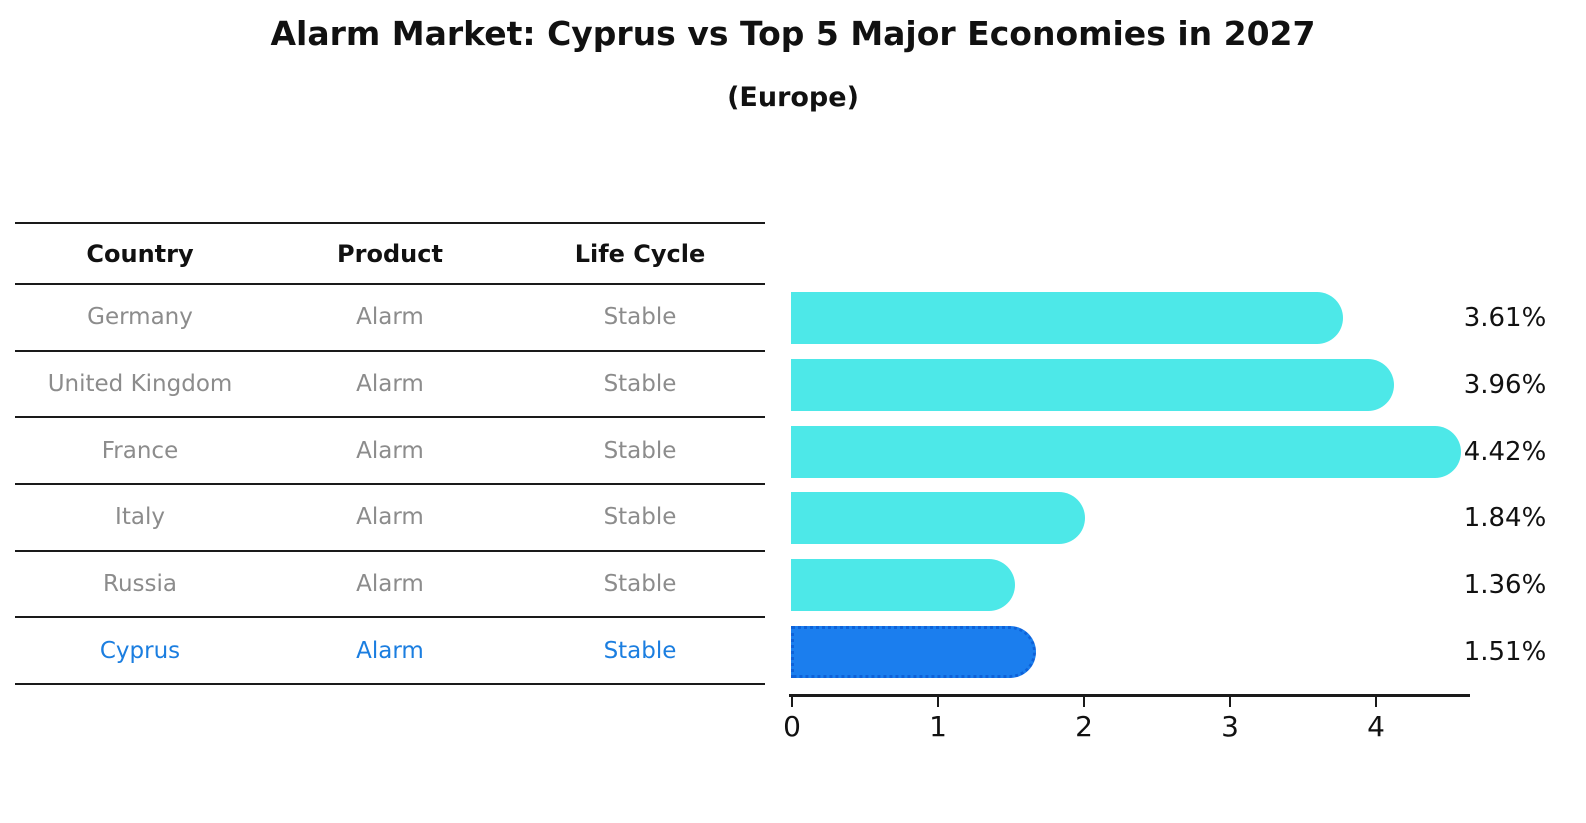 This screenshot has width=1586, height=823. Describe the element at coordinates (1067, 318) in the screenshot. I see `bar-germany` at that location.